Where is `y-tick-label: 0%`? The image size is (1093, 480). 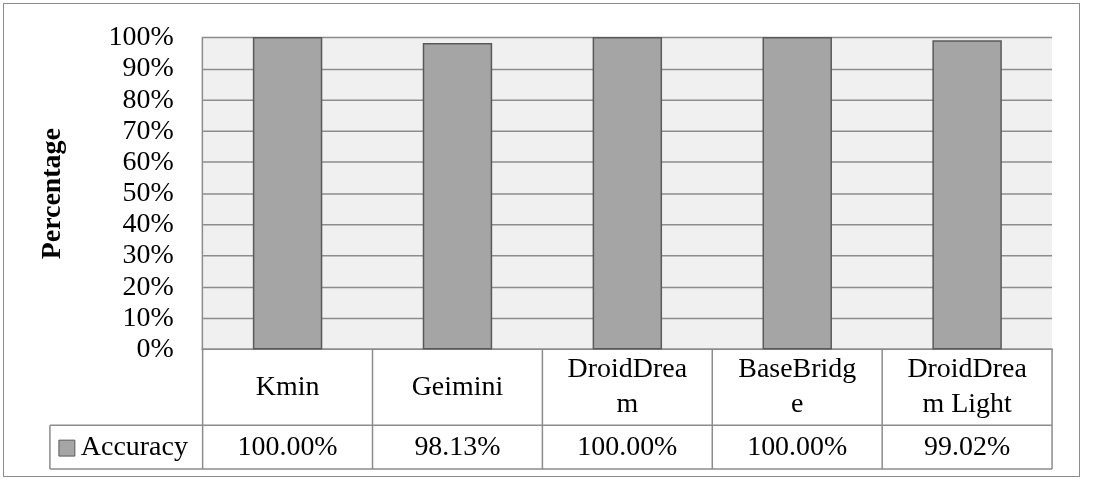 y-tick-label: 0% is located at coordinates (155, 347).